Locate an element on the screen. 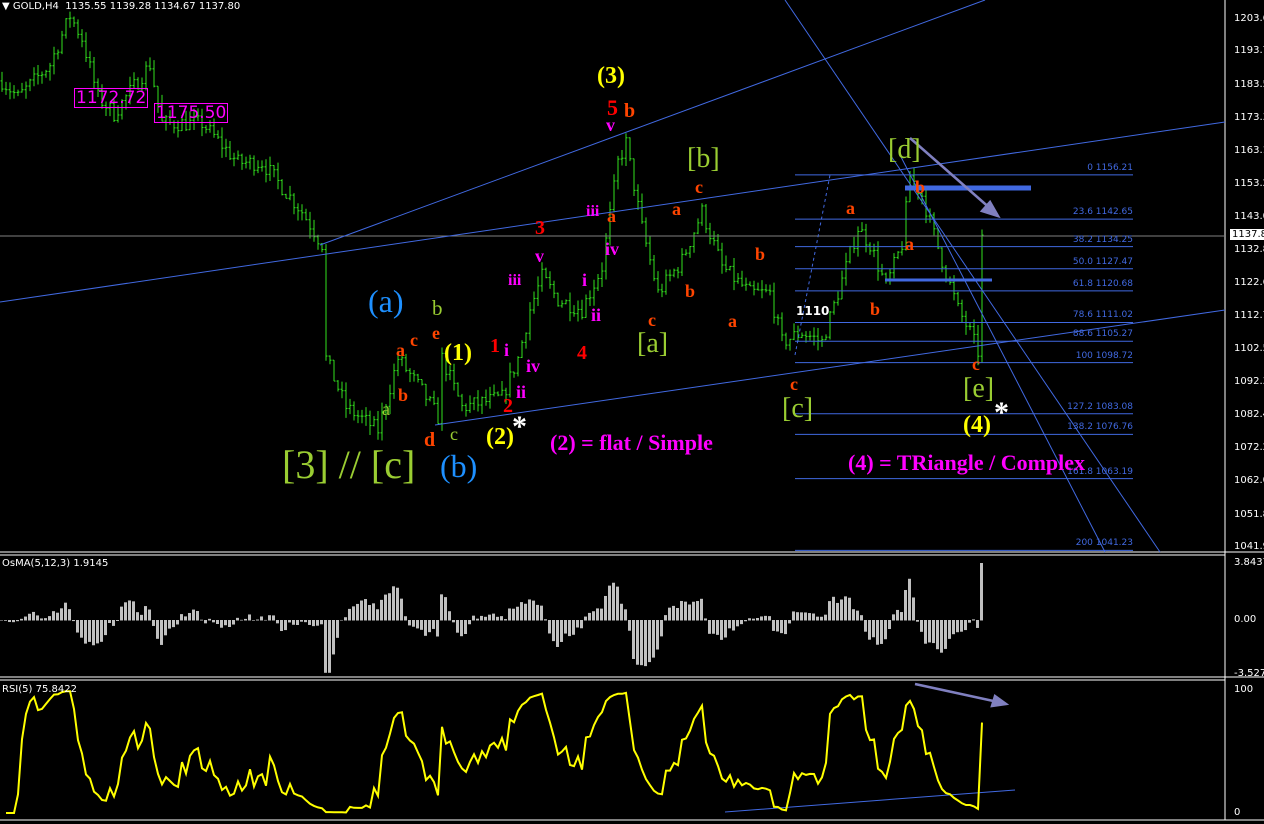  wave-label: e is located at coordinates (436, 333).